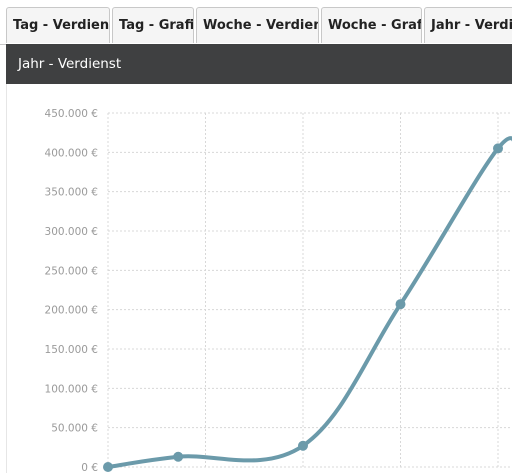 The image size is (512, 473). What do you see at coordinates (74, 429) in the screenshot?
I see `y-tick-label: 50.000 €` at bounding box center [74, 429].